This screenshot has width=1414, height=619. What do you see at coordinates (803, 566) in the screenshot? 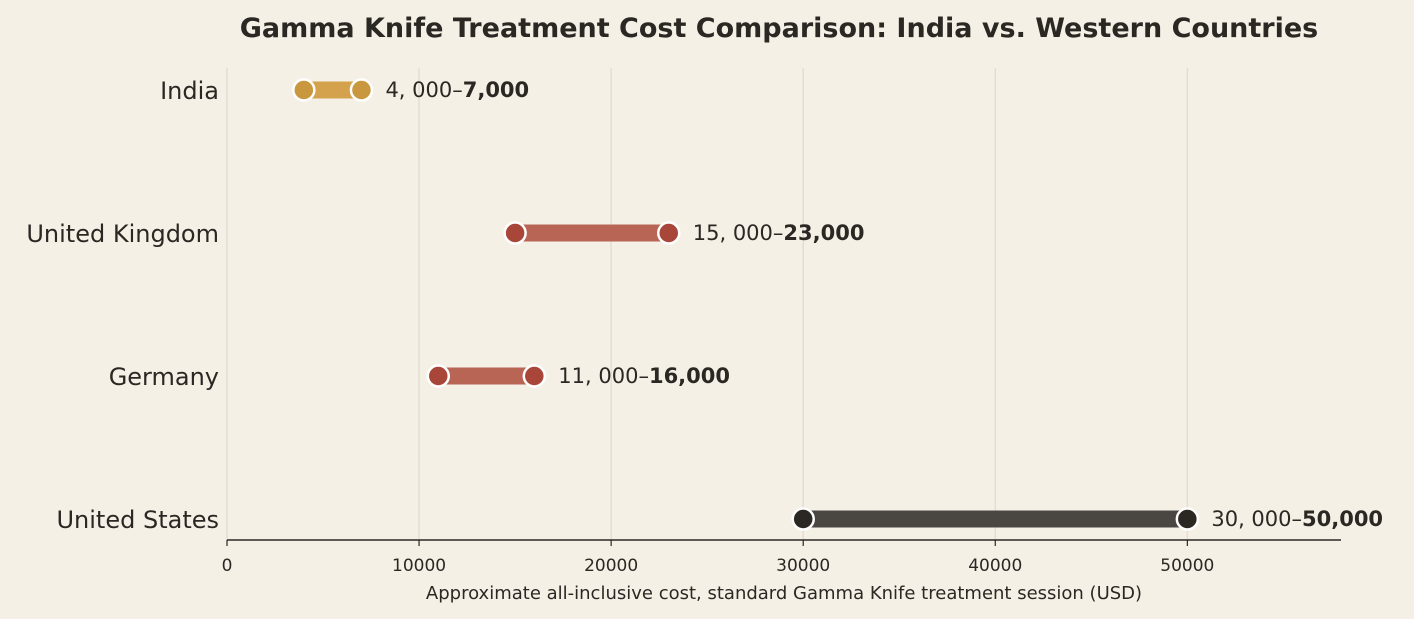
I see `tick-label: 30000` at bounding box center [803, 566].